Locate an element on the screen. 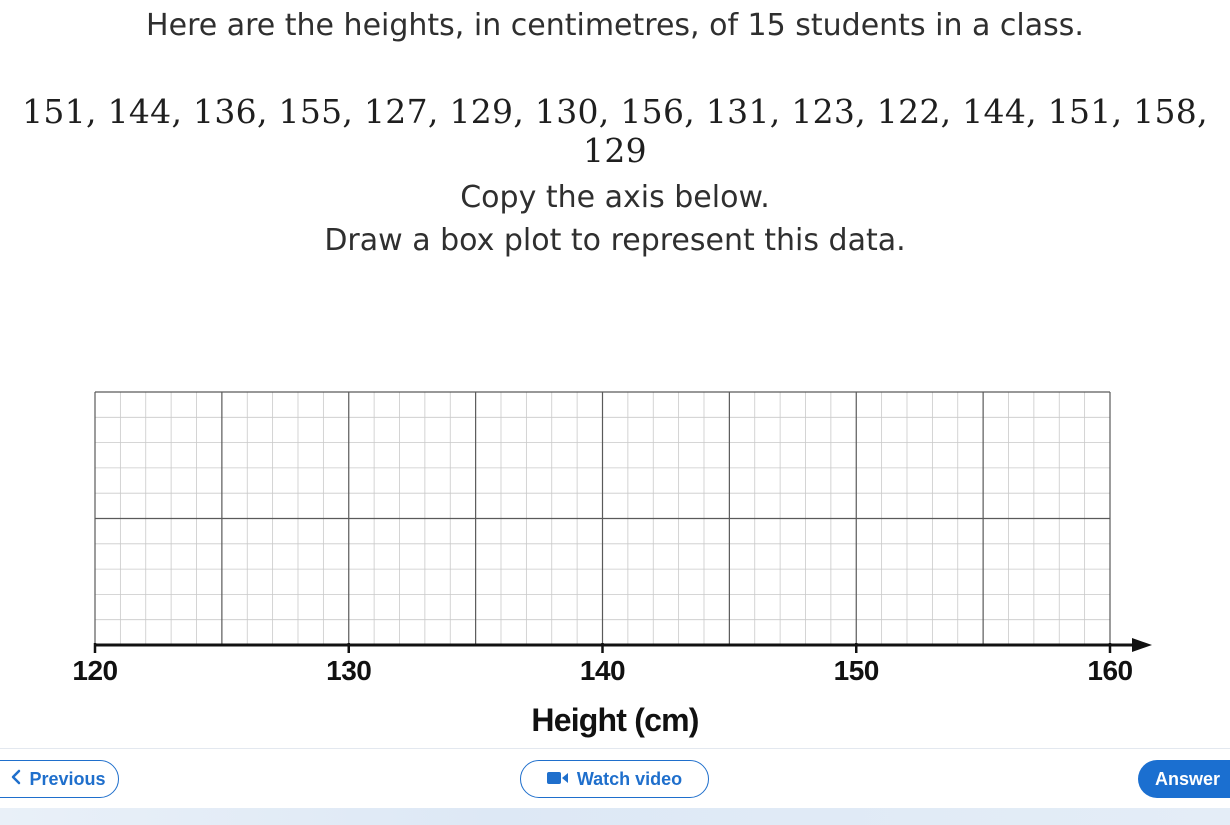 The height and width of the screenshot is (825, 1230). previous-label: Previous is located at coordinates (67, 778).